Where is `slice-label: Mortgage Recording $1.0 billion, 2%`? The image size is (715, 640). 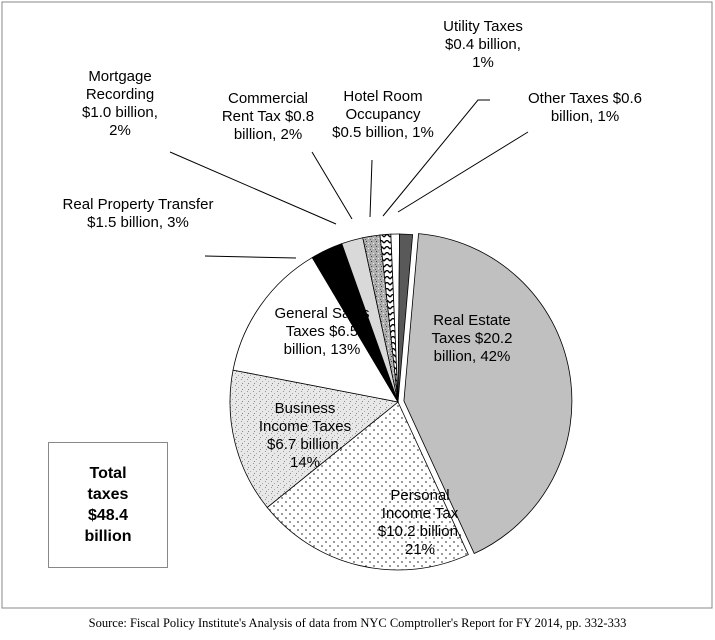
slice-label: Mortgage Recording $1.0 billion, 2% is located at coordinates (120, 104).